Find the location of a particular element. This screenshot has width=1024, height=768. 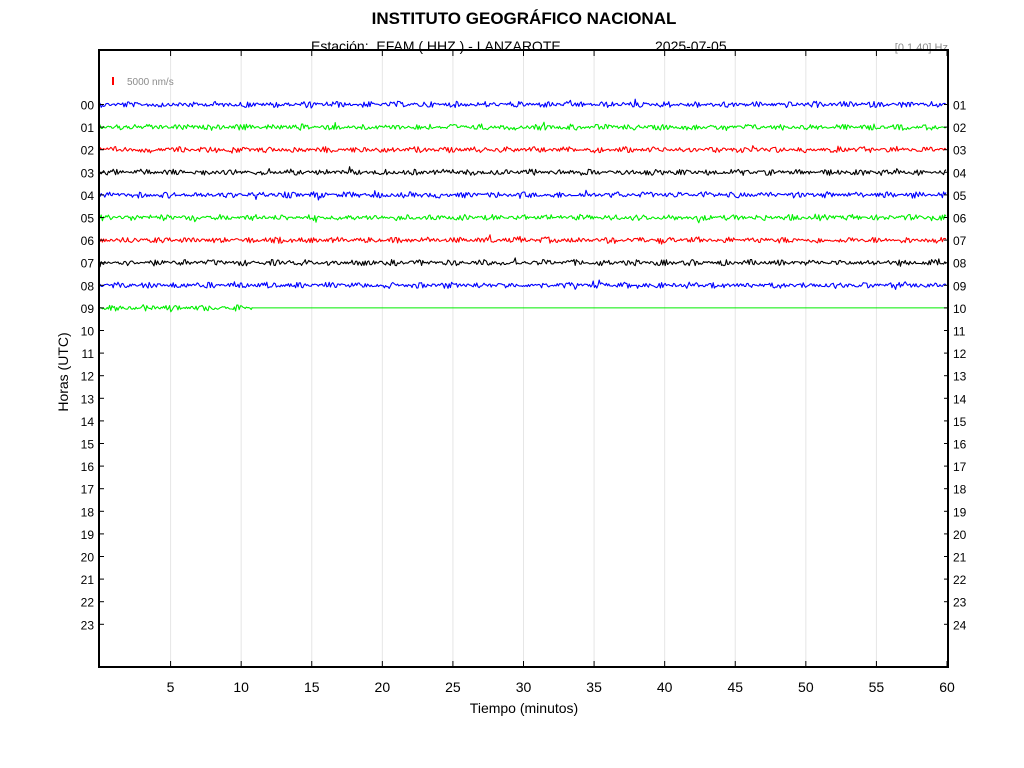

y-tick-label-right: 11 is located at coordinates (959, 332).